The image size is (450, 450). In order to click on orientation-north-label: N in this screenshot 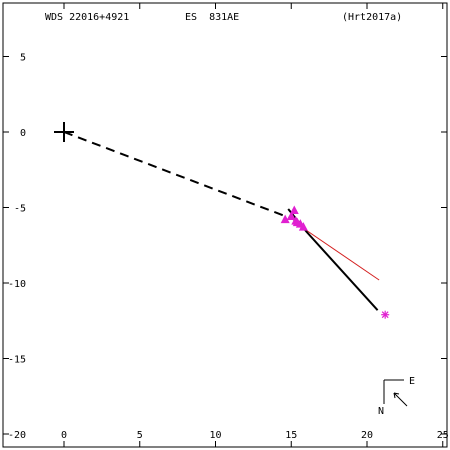, I will do `click(381, 411)`.